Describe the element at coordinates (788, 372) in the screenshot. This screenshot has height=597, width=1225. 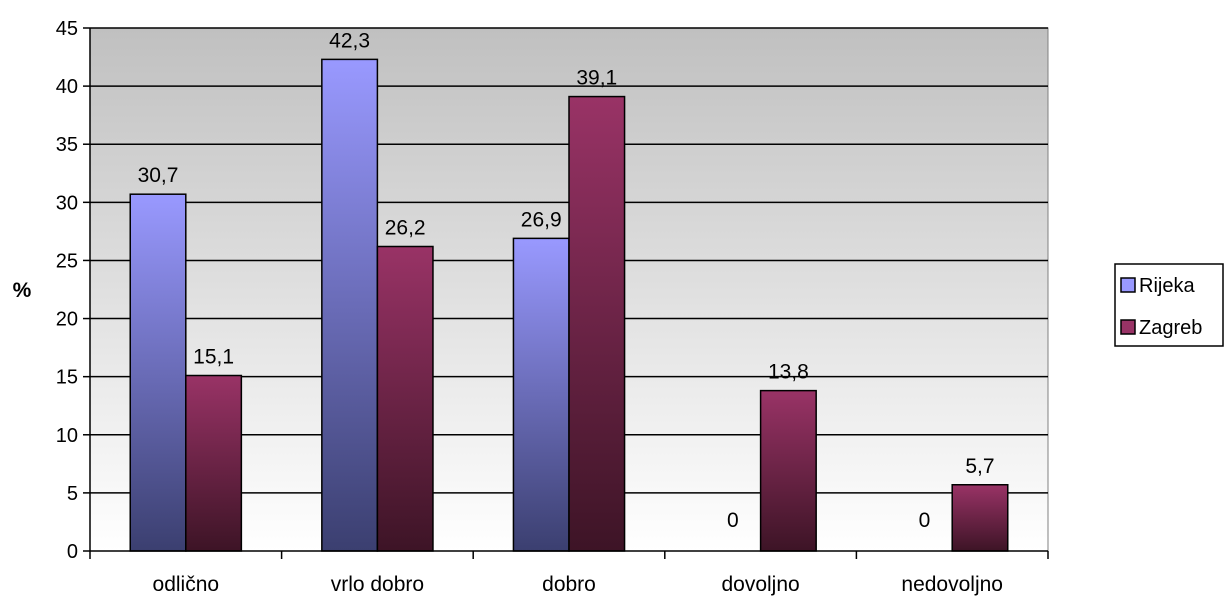
I see `data-label: 13,8` at that location.